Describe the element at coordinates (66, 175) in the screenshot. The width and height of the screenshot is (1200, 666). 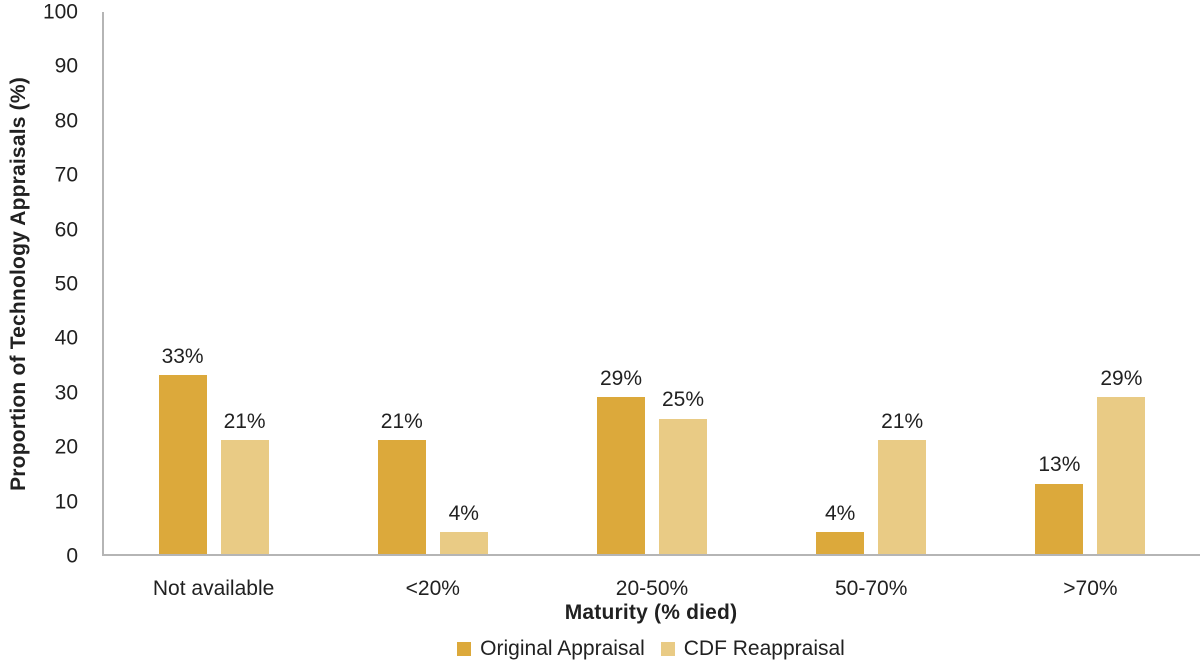
I see `y-tick-label: 70` at that location.